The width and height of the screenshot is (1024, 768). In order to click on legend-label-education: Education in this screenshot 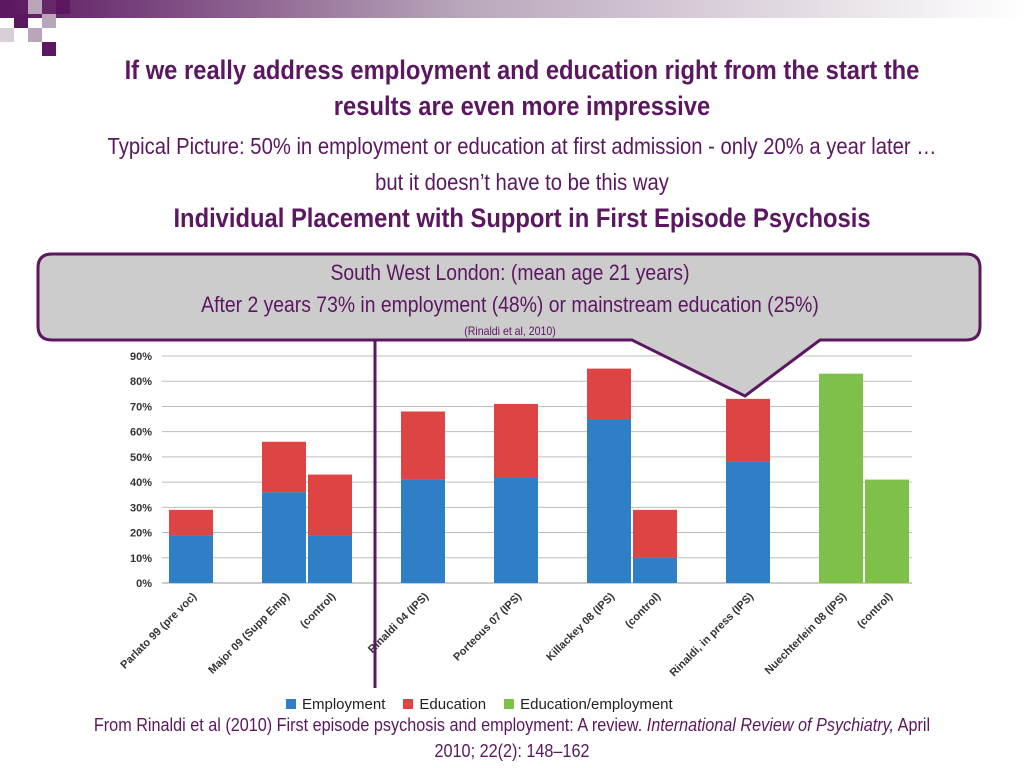, I will do `click(453, 704)`.